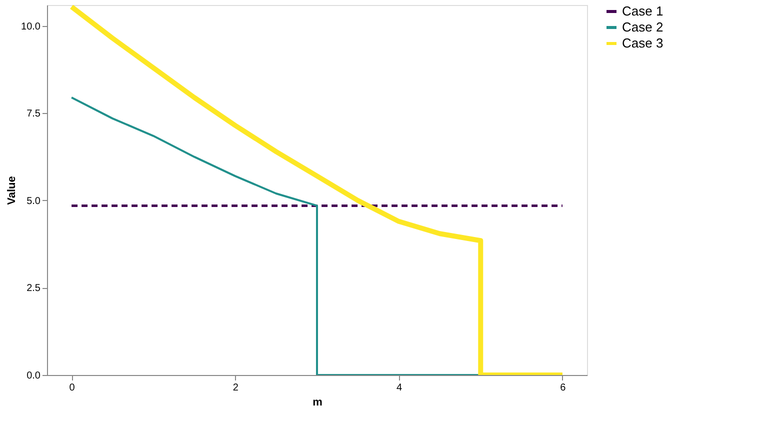  I want to click on y-tick-label: 0.0, so click(33, 376).